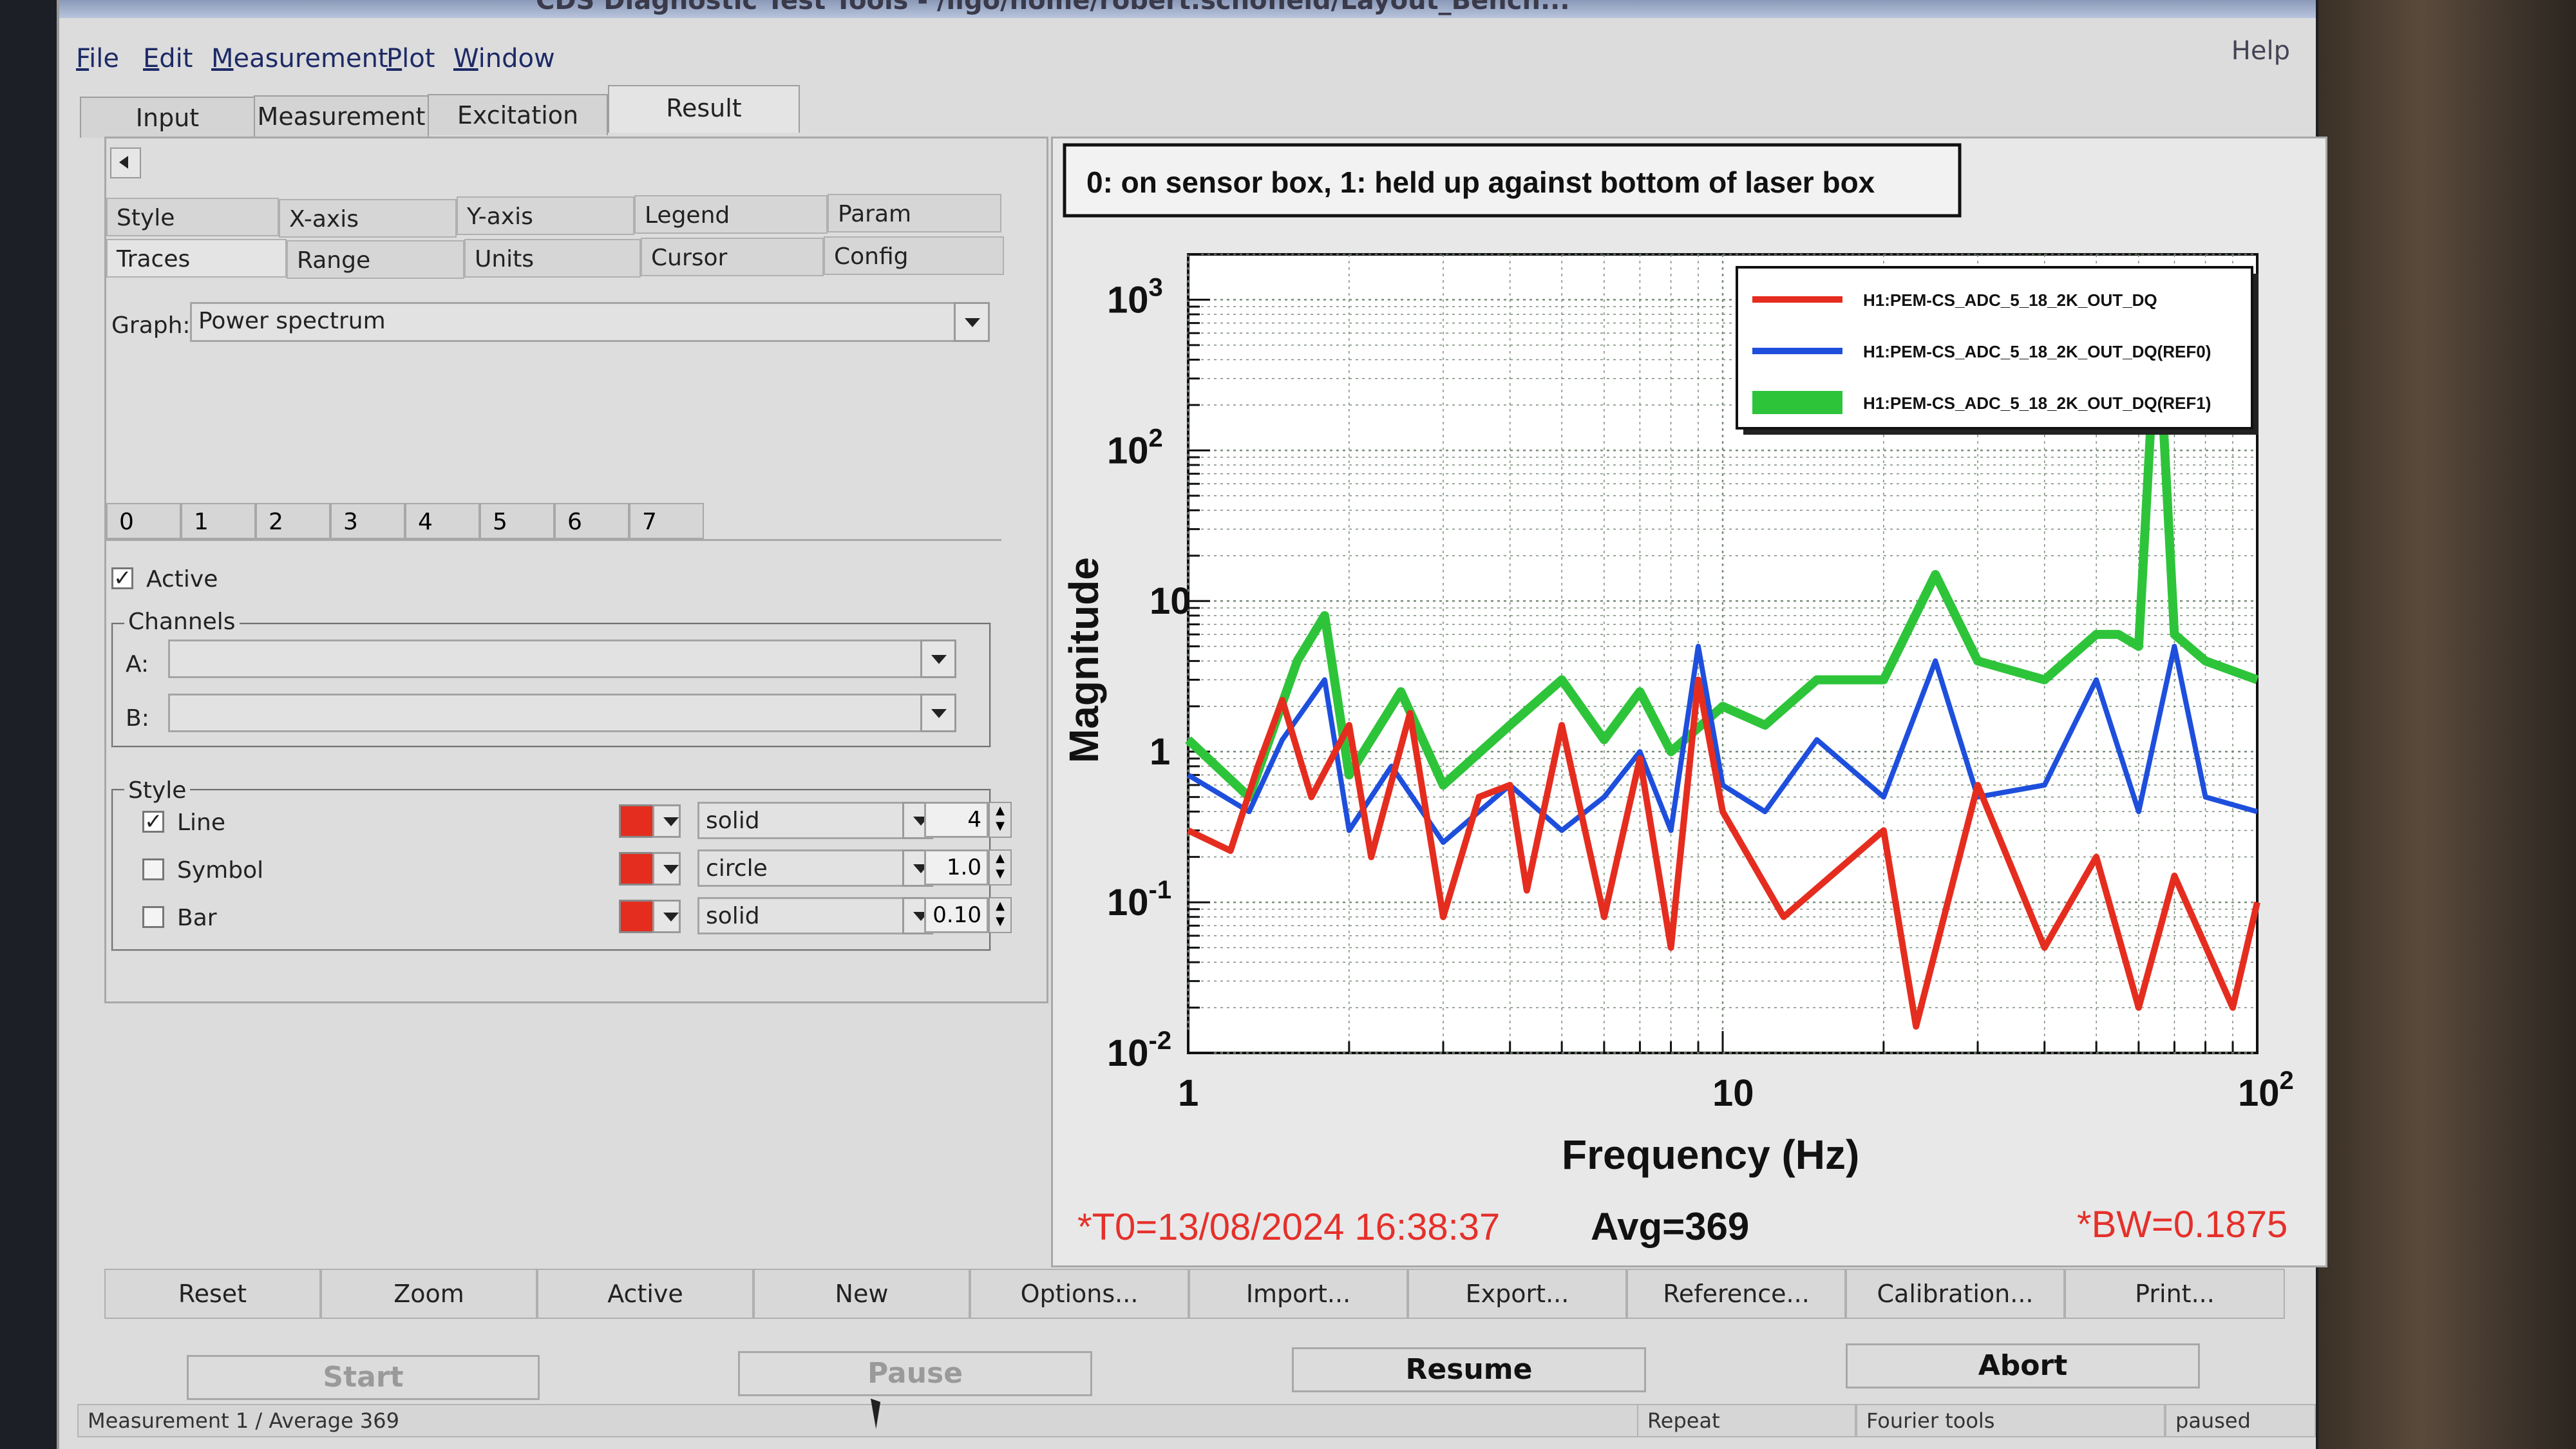 The image size is (2576, 1449). What do you see at coordinates (218, 521) in the screenshot?
I see `trace-tab-1: 1` at bounding box center [218, 521].